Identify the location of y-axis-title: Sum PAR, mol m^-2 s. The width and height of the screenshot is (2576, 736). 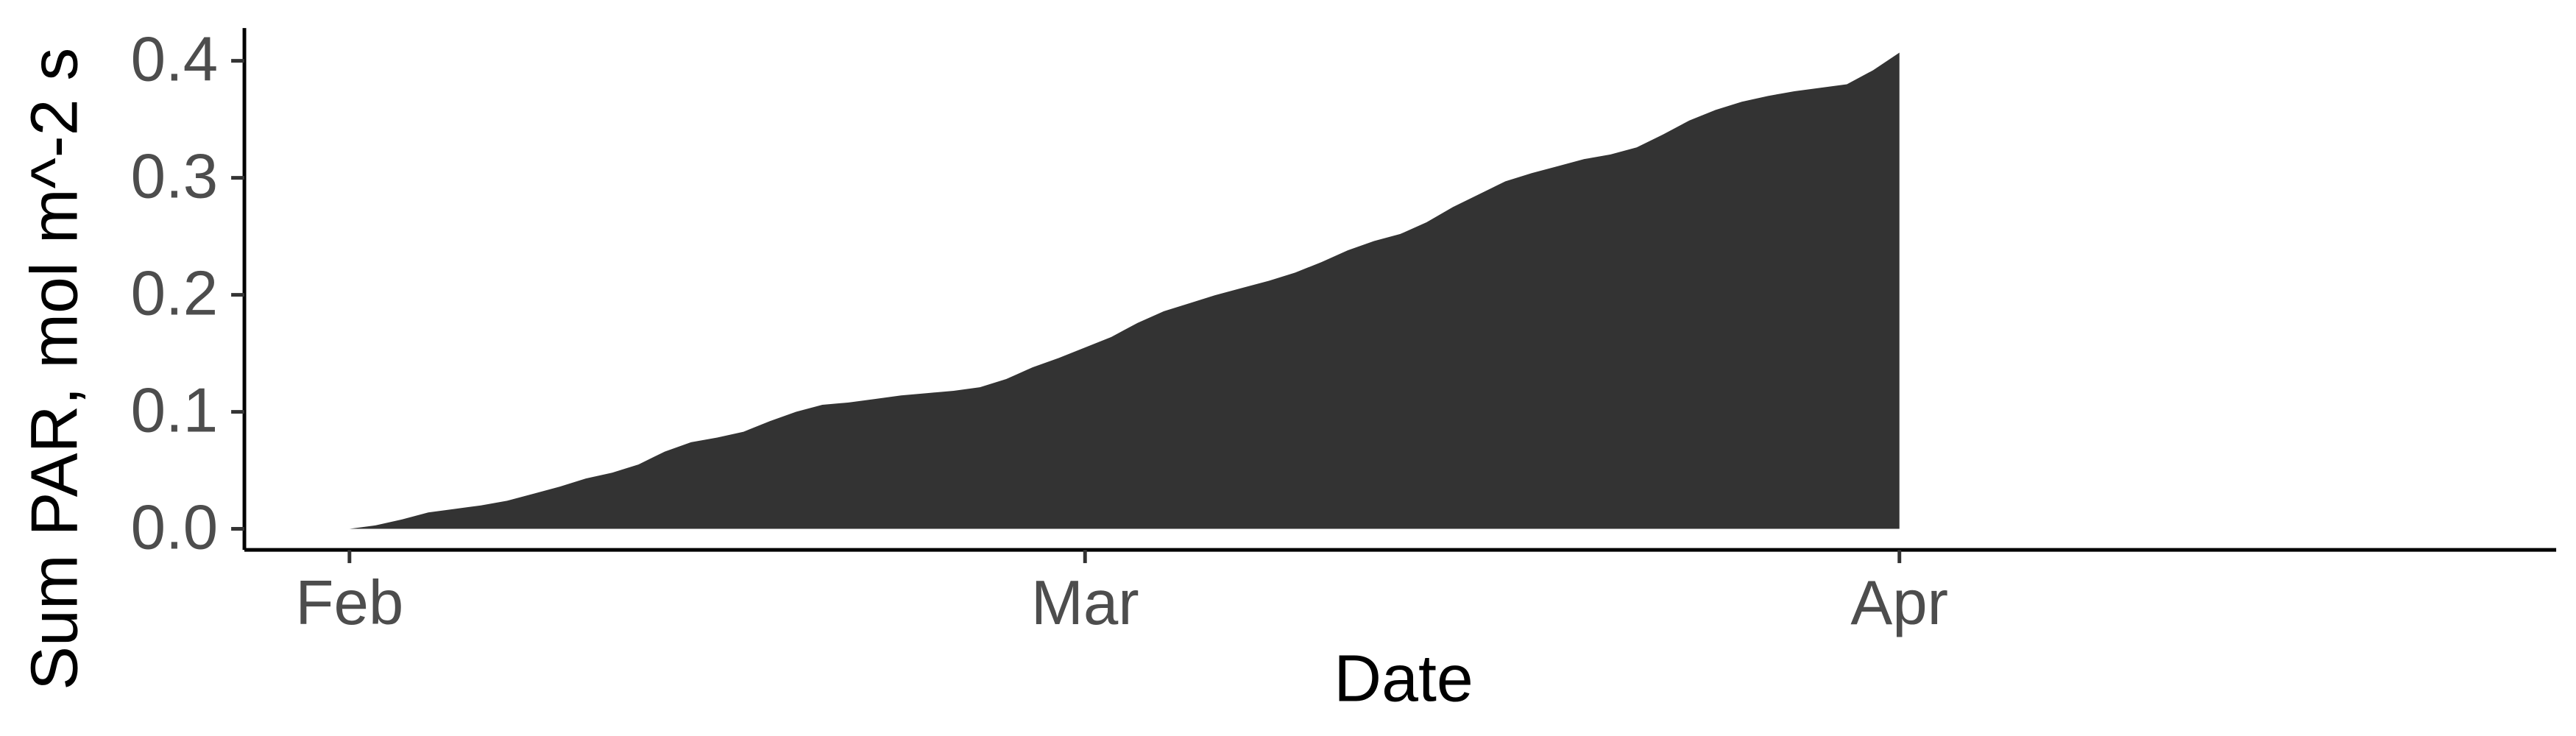
(54, 369).